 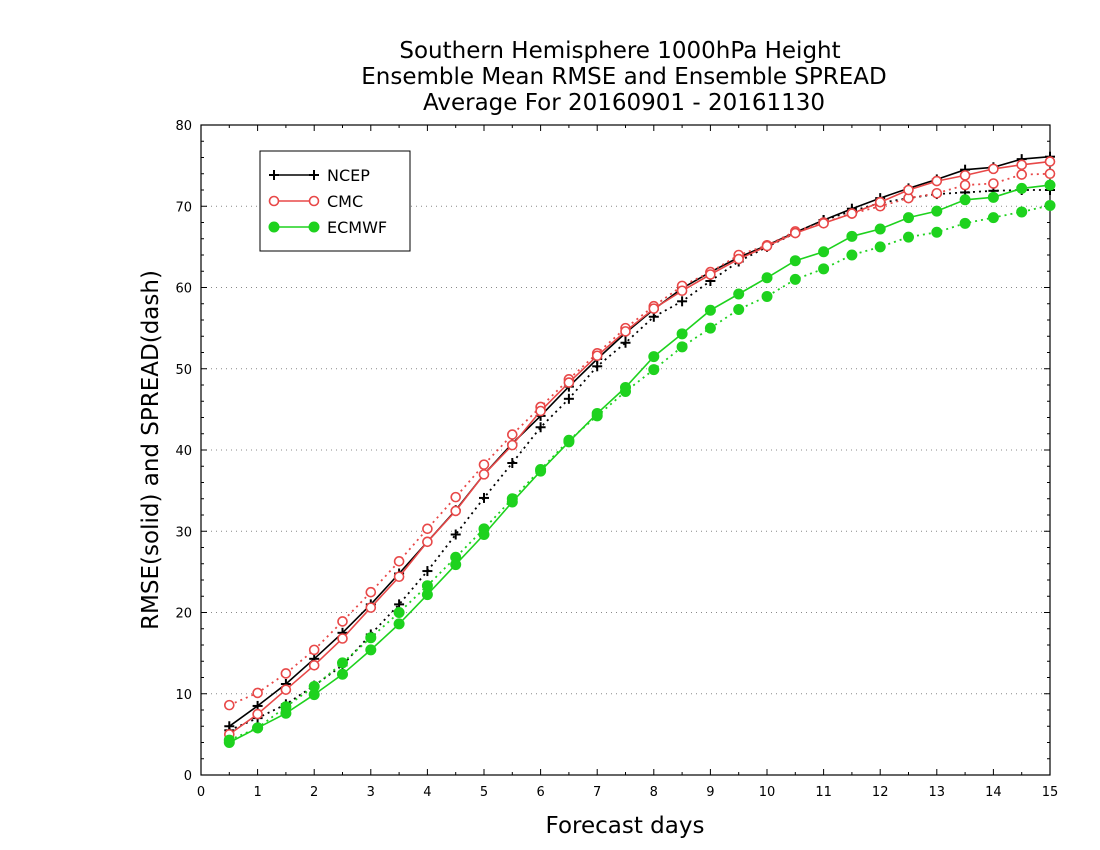 What do you see at coordinates (348, 175) in the screenshot?
I see `legend-label: NCEP` at bounding box center [348, 175].